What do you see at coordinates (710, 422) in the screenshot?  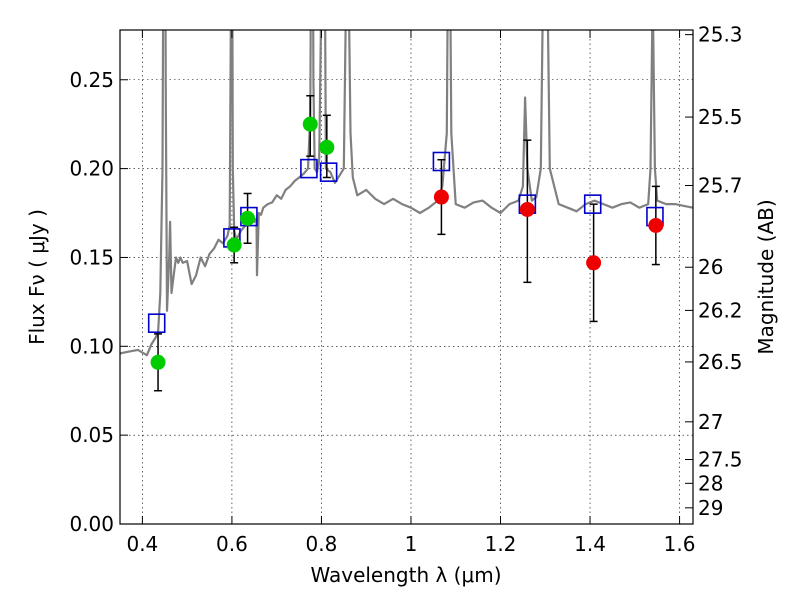 I see `right-tick-label: 27` at bounding box center [710, 422].